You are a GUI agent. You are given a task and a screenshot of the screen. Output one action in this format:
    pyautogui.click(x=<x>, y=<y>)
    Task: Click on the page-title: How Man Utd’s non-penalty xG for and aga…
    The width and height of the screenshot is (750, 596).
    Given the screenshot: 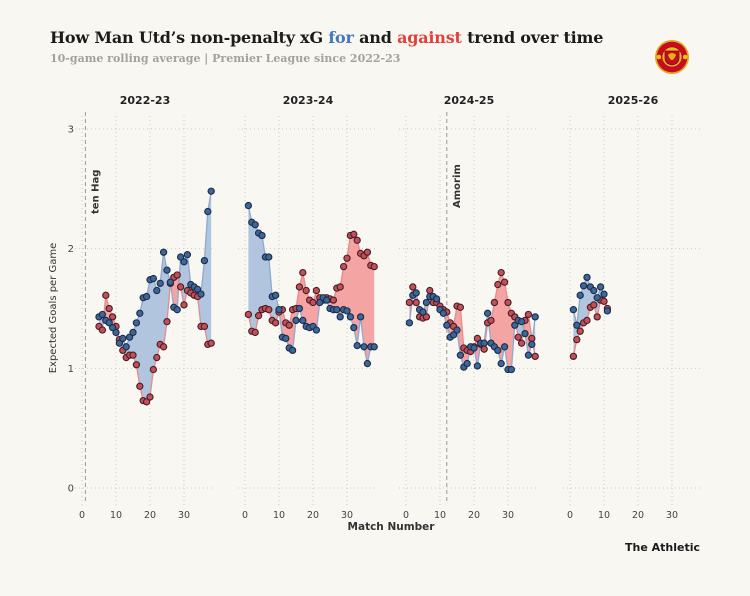 What is the action you would take?
    pyautogui.click(x=350, y=37)
    